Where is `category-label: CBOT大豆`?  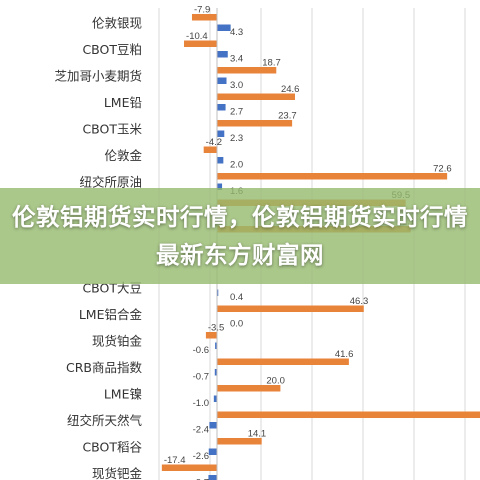 category-label: CBOT大豆 is located at coordinates (112, 288).